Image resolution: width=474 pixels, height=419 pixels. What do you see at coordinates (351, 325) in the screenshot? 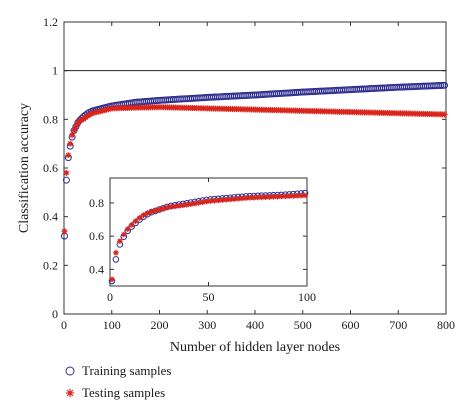
I see `main-x-tick-label: 600` at bounding box center [351, 325].